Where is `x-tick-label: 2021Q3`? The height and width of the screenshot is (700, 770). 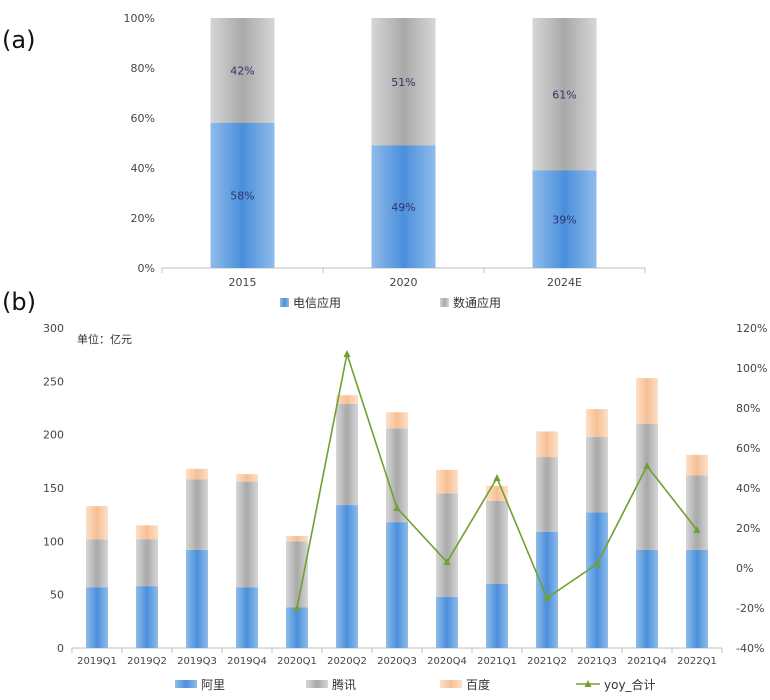 x-tick-label: 2021Q3 is located at coordinates (597, 661).